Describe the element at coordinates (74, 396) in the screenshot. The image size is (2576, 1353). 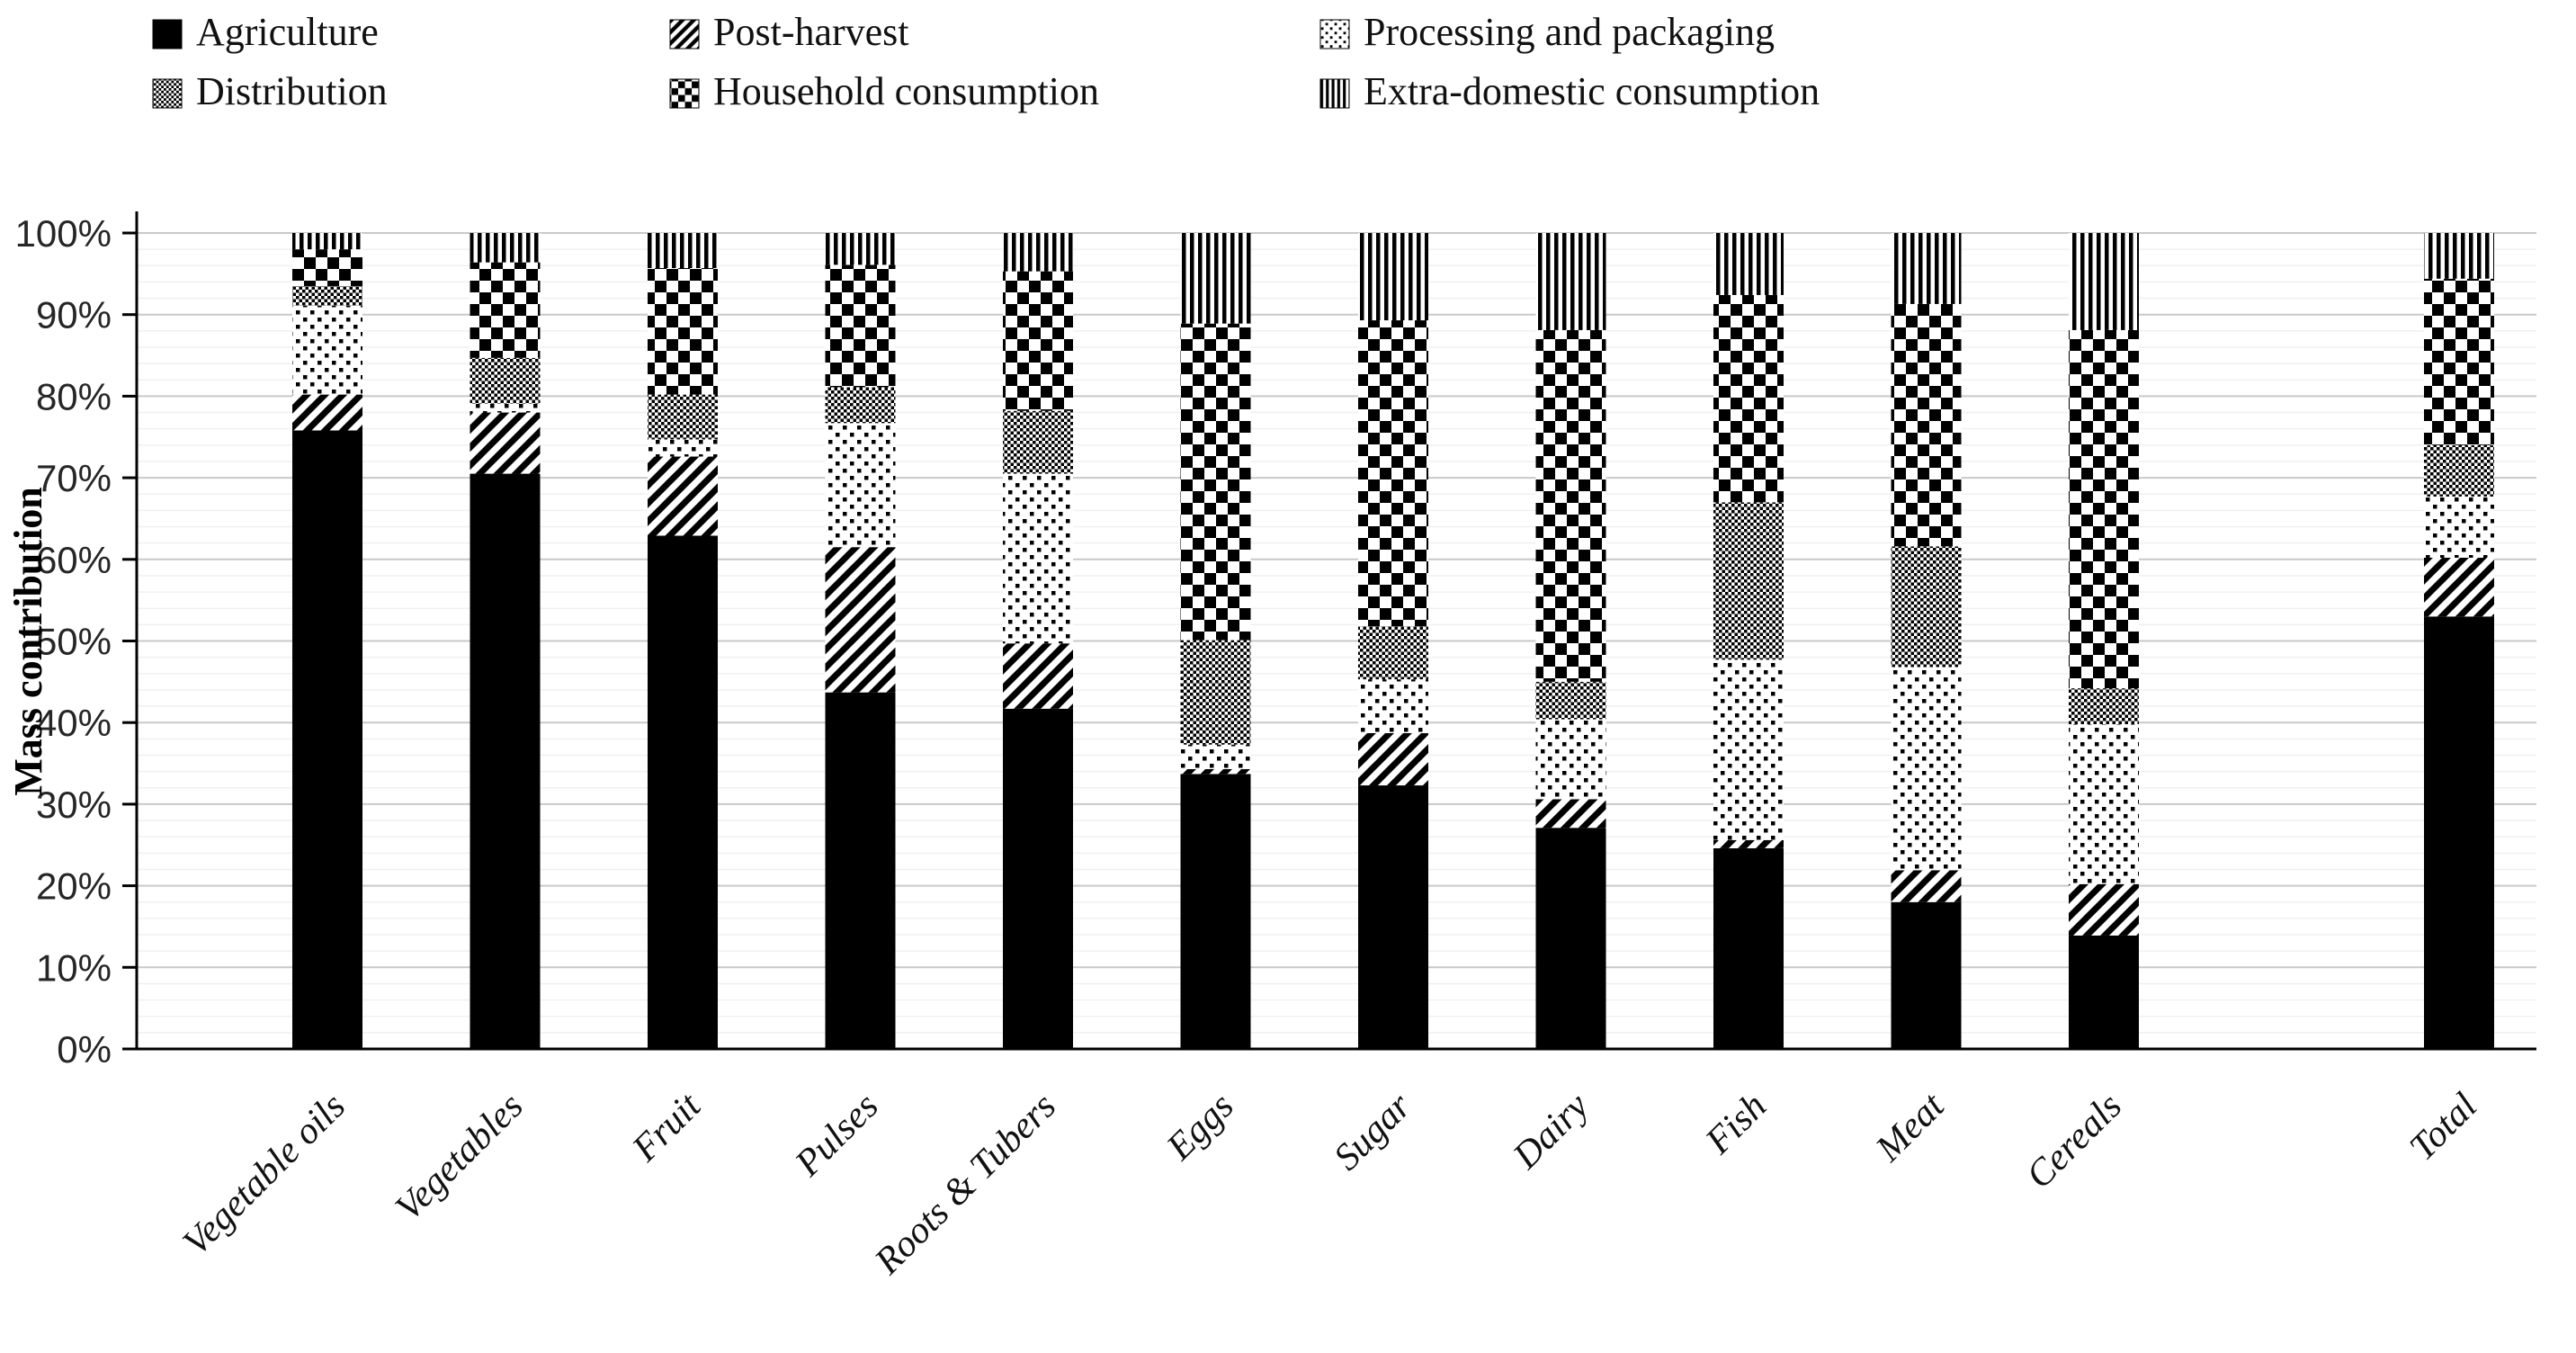
I see `y-tick-label: 80%` at that location.